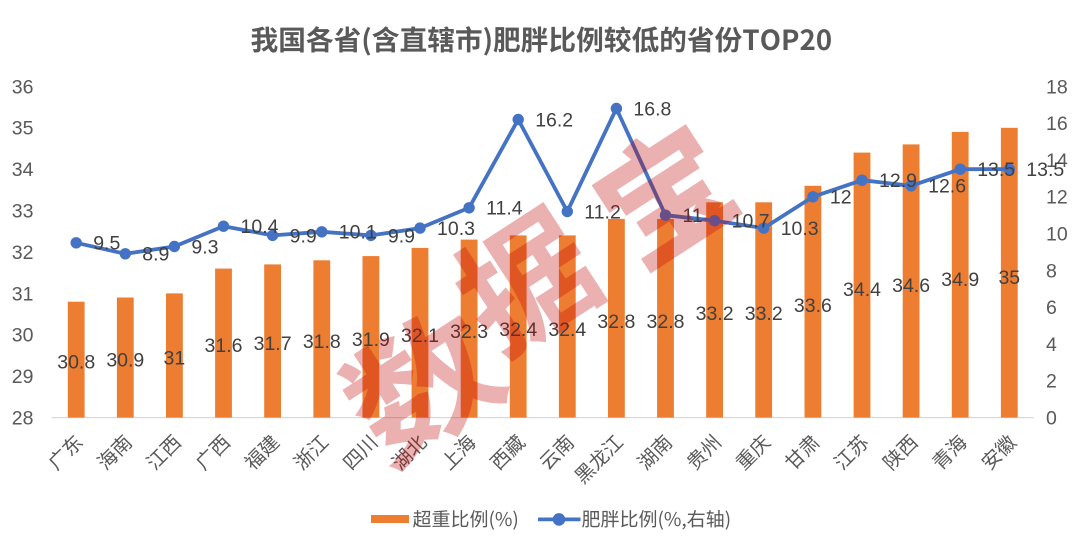 The width and height of the screenshot is (1080, 546). Describe the element at coordinates (602, 212) in the screenshot. I see `svg-text: 11.2` at that location.